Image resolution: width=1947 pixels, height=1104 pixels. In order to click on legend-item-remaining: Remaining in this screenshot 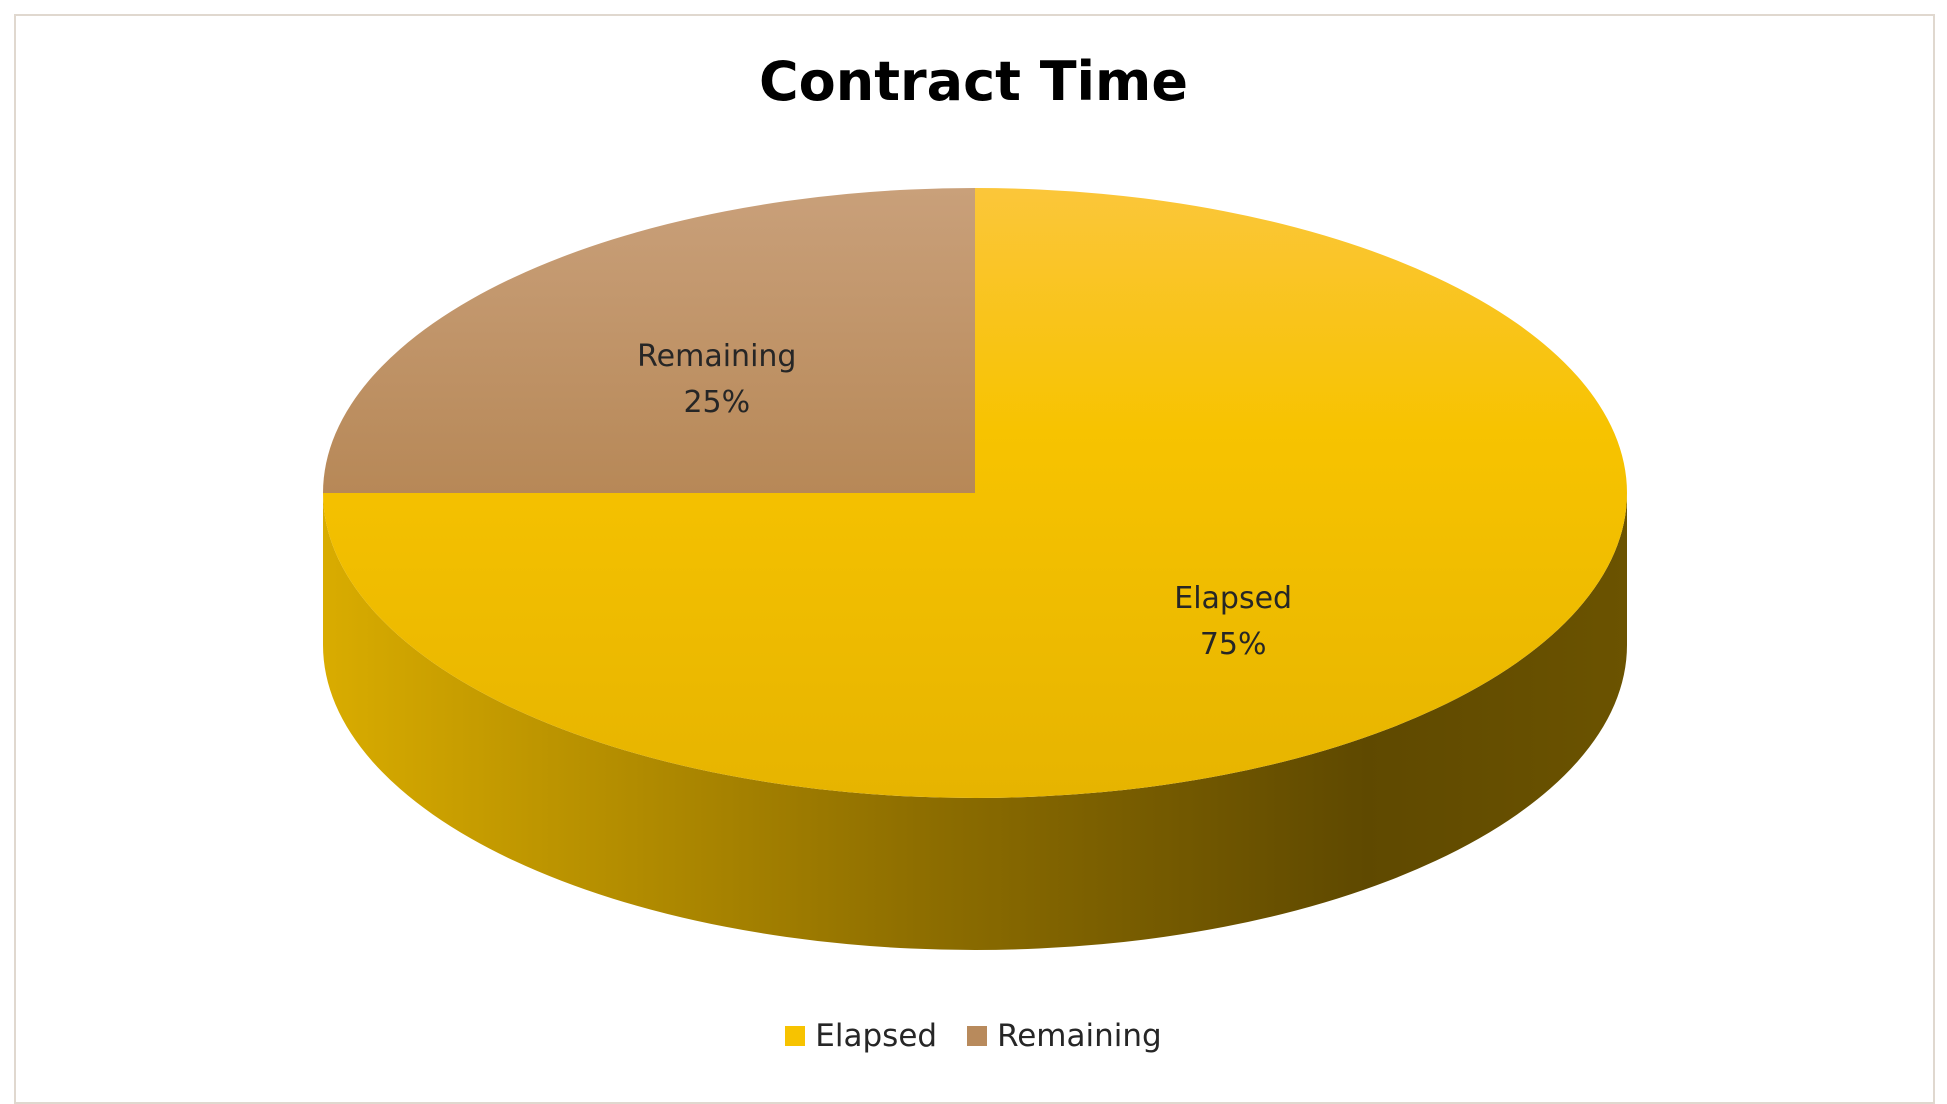, I will do `click(1064, 1036)`.